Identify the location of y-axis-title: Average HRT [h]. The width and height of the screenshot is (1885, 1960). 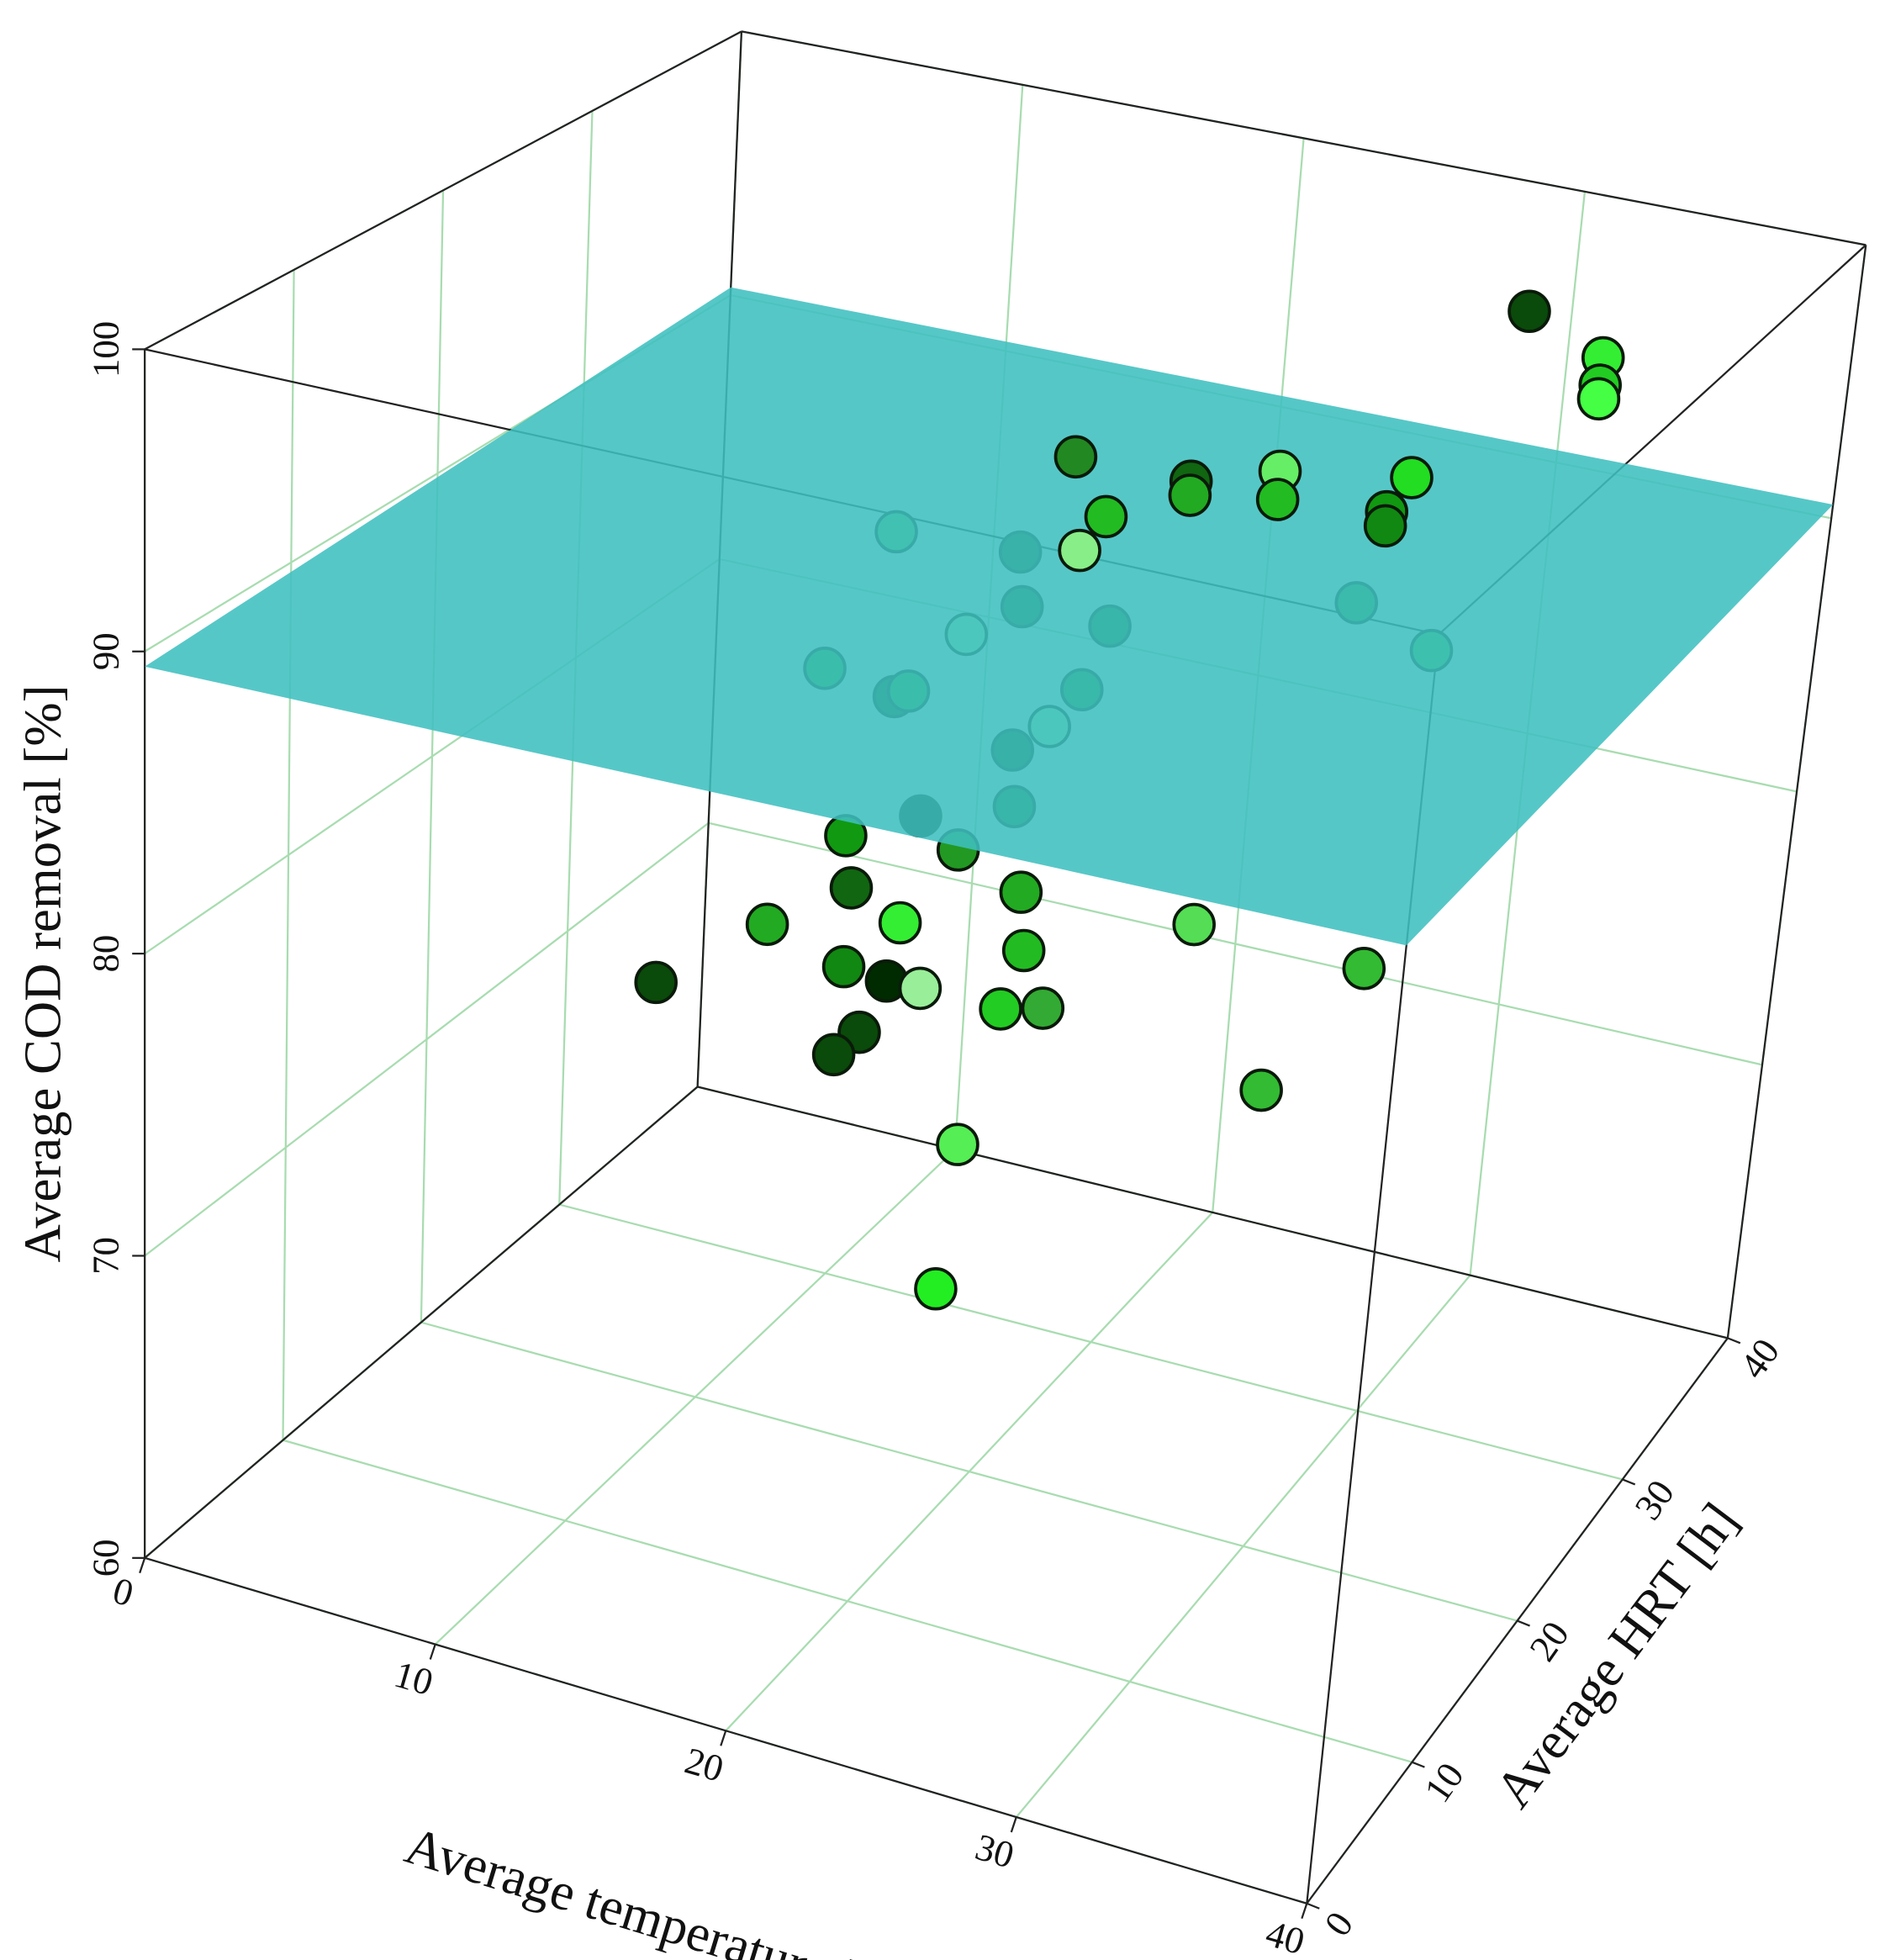
(1616, 1655).